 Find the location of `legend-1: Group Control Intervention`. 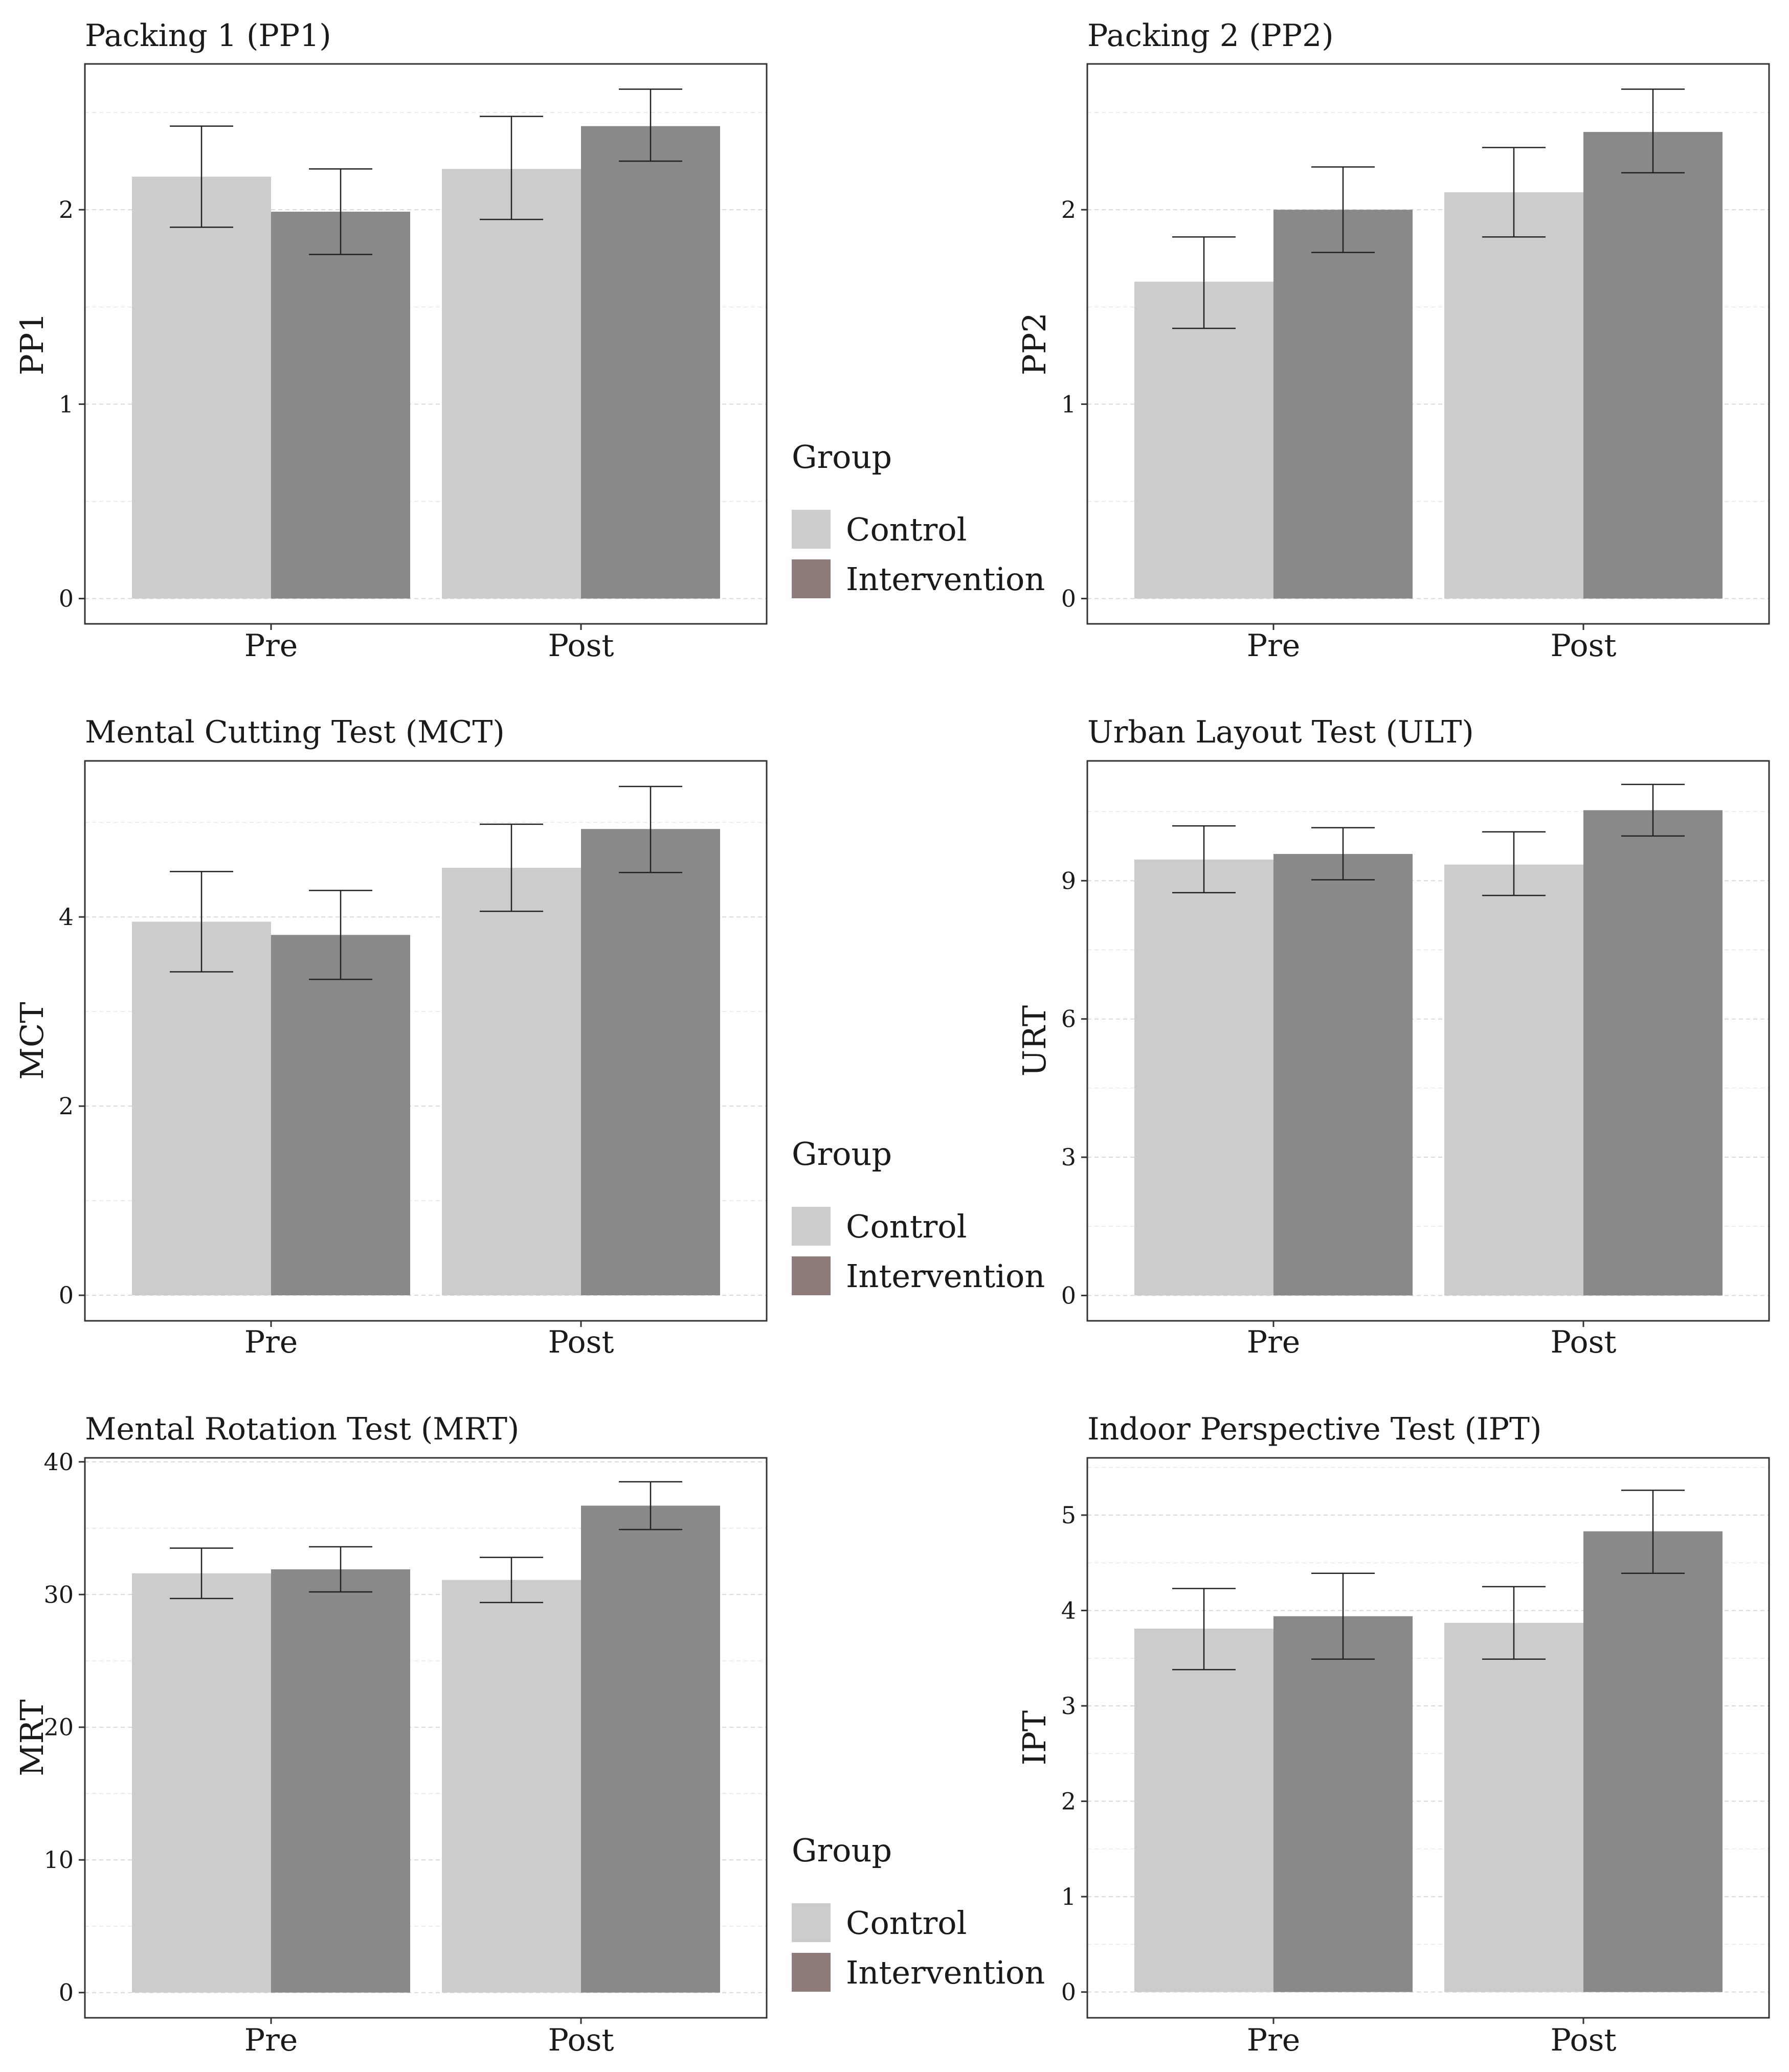

legend-1: Group Control Intervention is located at coordinates (918, 1215).